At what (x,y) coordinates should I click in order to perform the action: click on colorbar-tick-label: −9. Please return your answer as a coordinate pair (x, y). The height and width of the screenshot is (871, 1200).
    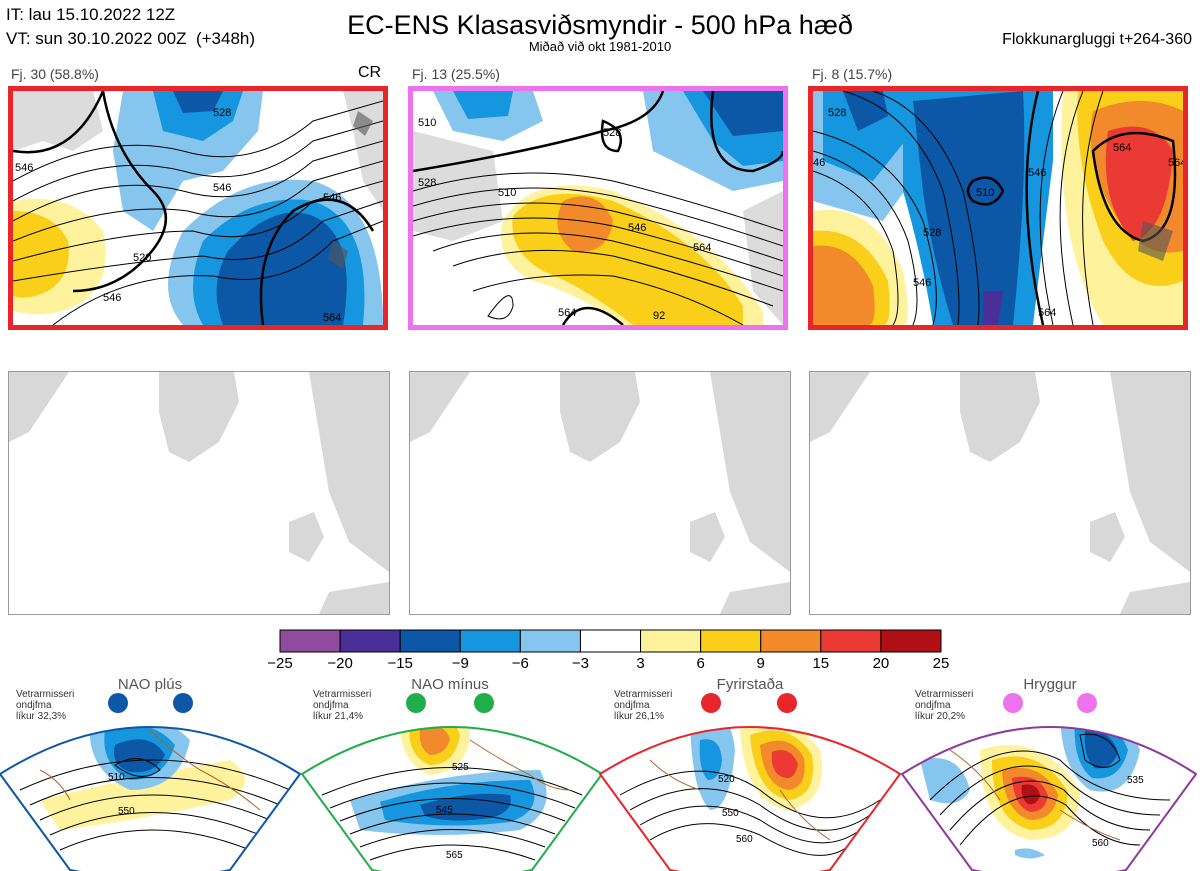
    Looking at the image, I should click on (460, 663).